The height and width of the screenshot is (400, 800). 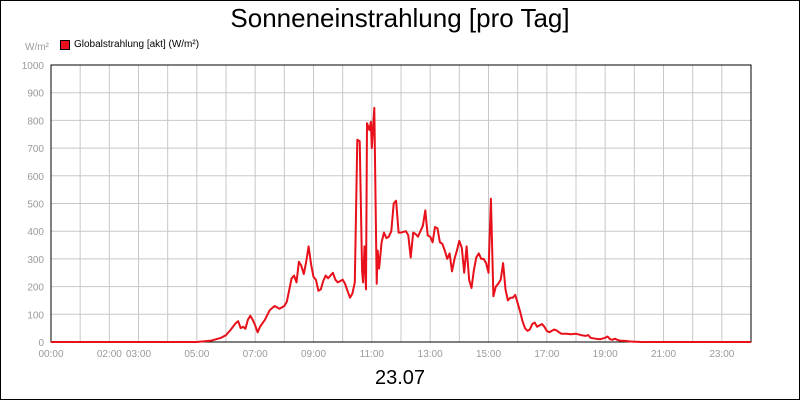 I want to click on date-label: 23.07, so click(x=400, y=378).